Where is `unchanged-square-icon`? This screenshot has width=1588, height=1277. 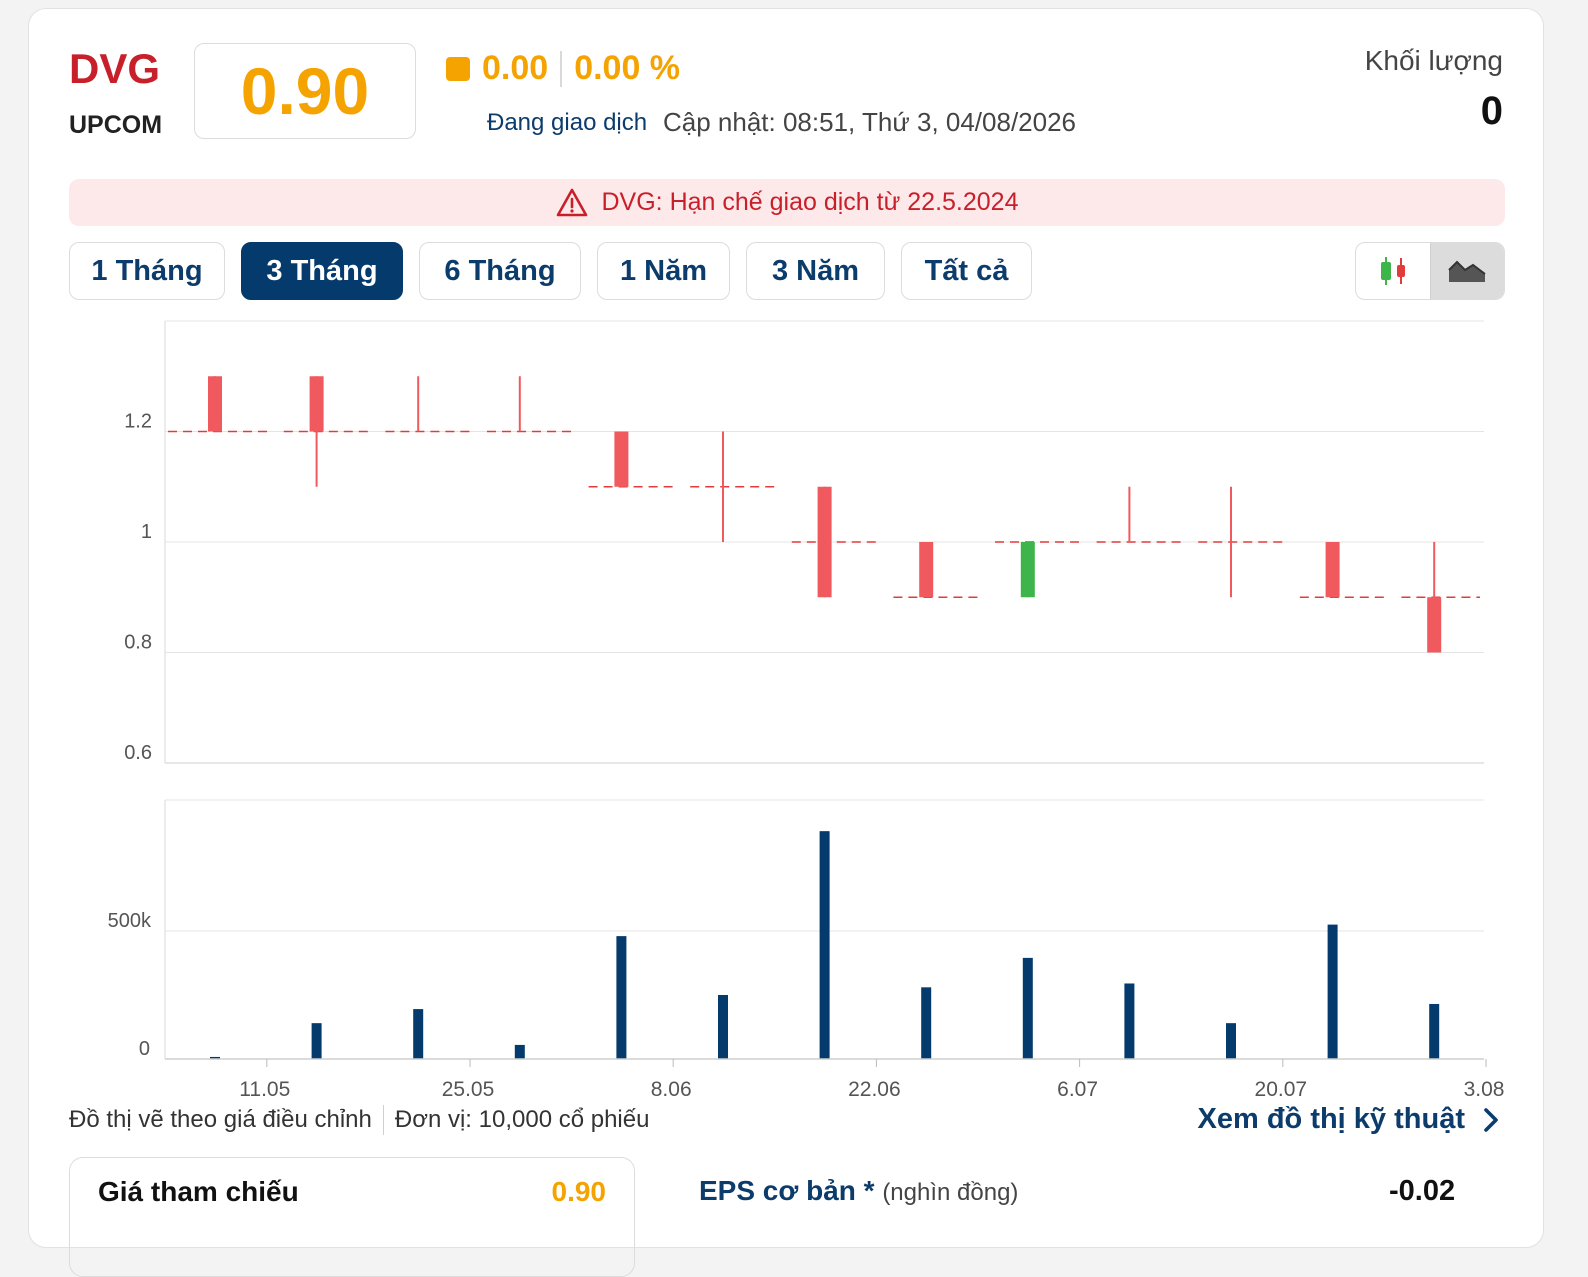
unchanged-square-icon is located at coordinates (458, 68).